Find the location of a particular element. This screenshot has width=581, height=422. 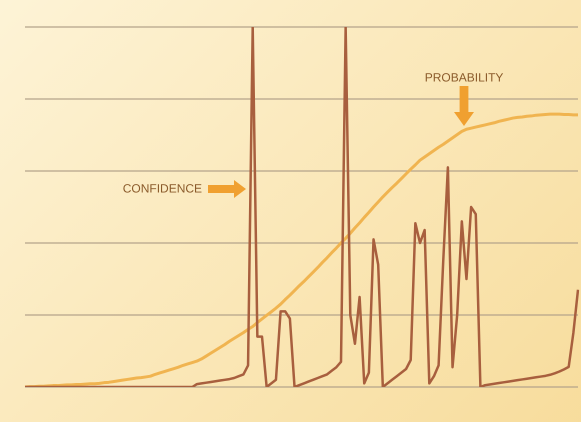

annotation: PROBABILITY is located at coordinates (464, 77).